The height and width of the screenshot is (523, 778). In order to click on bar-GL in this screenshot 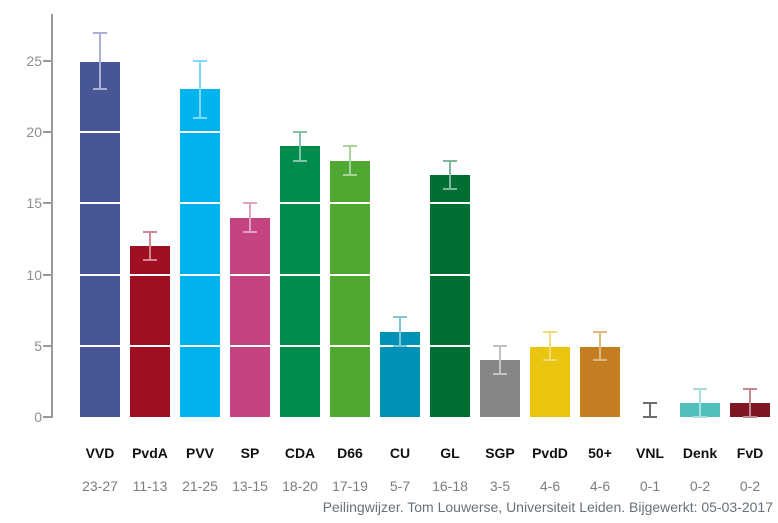, I will do `click(450, 295)`.